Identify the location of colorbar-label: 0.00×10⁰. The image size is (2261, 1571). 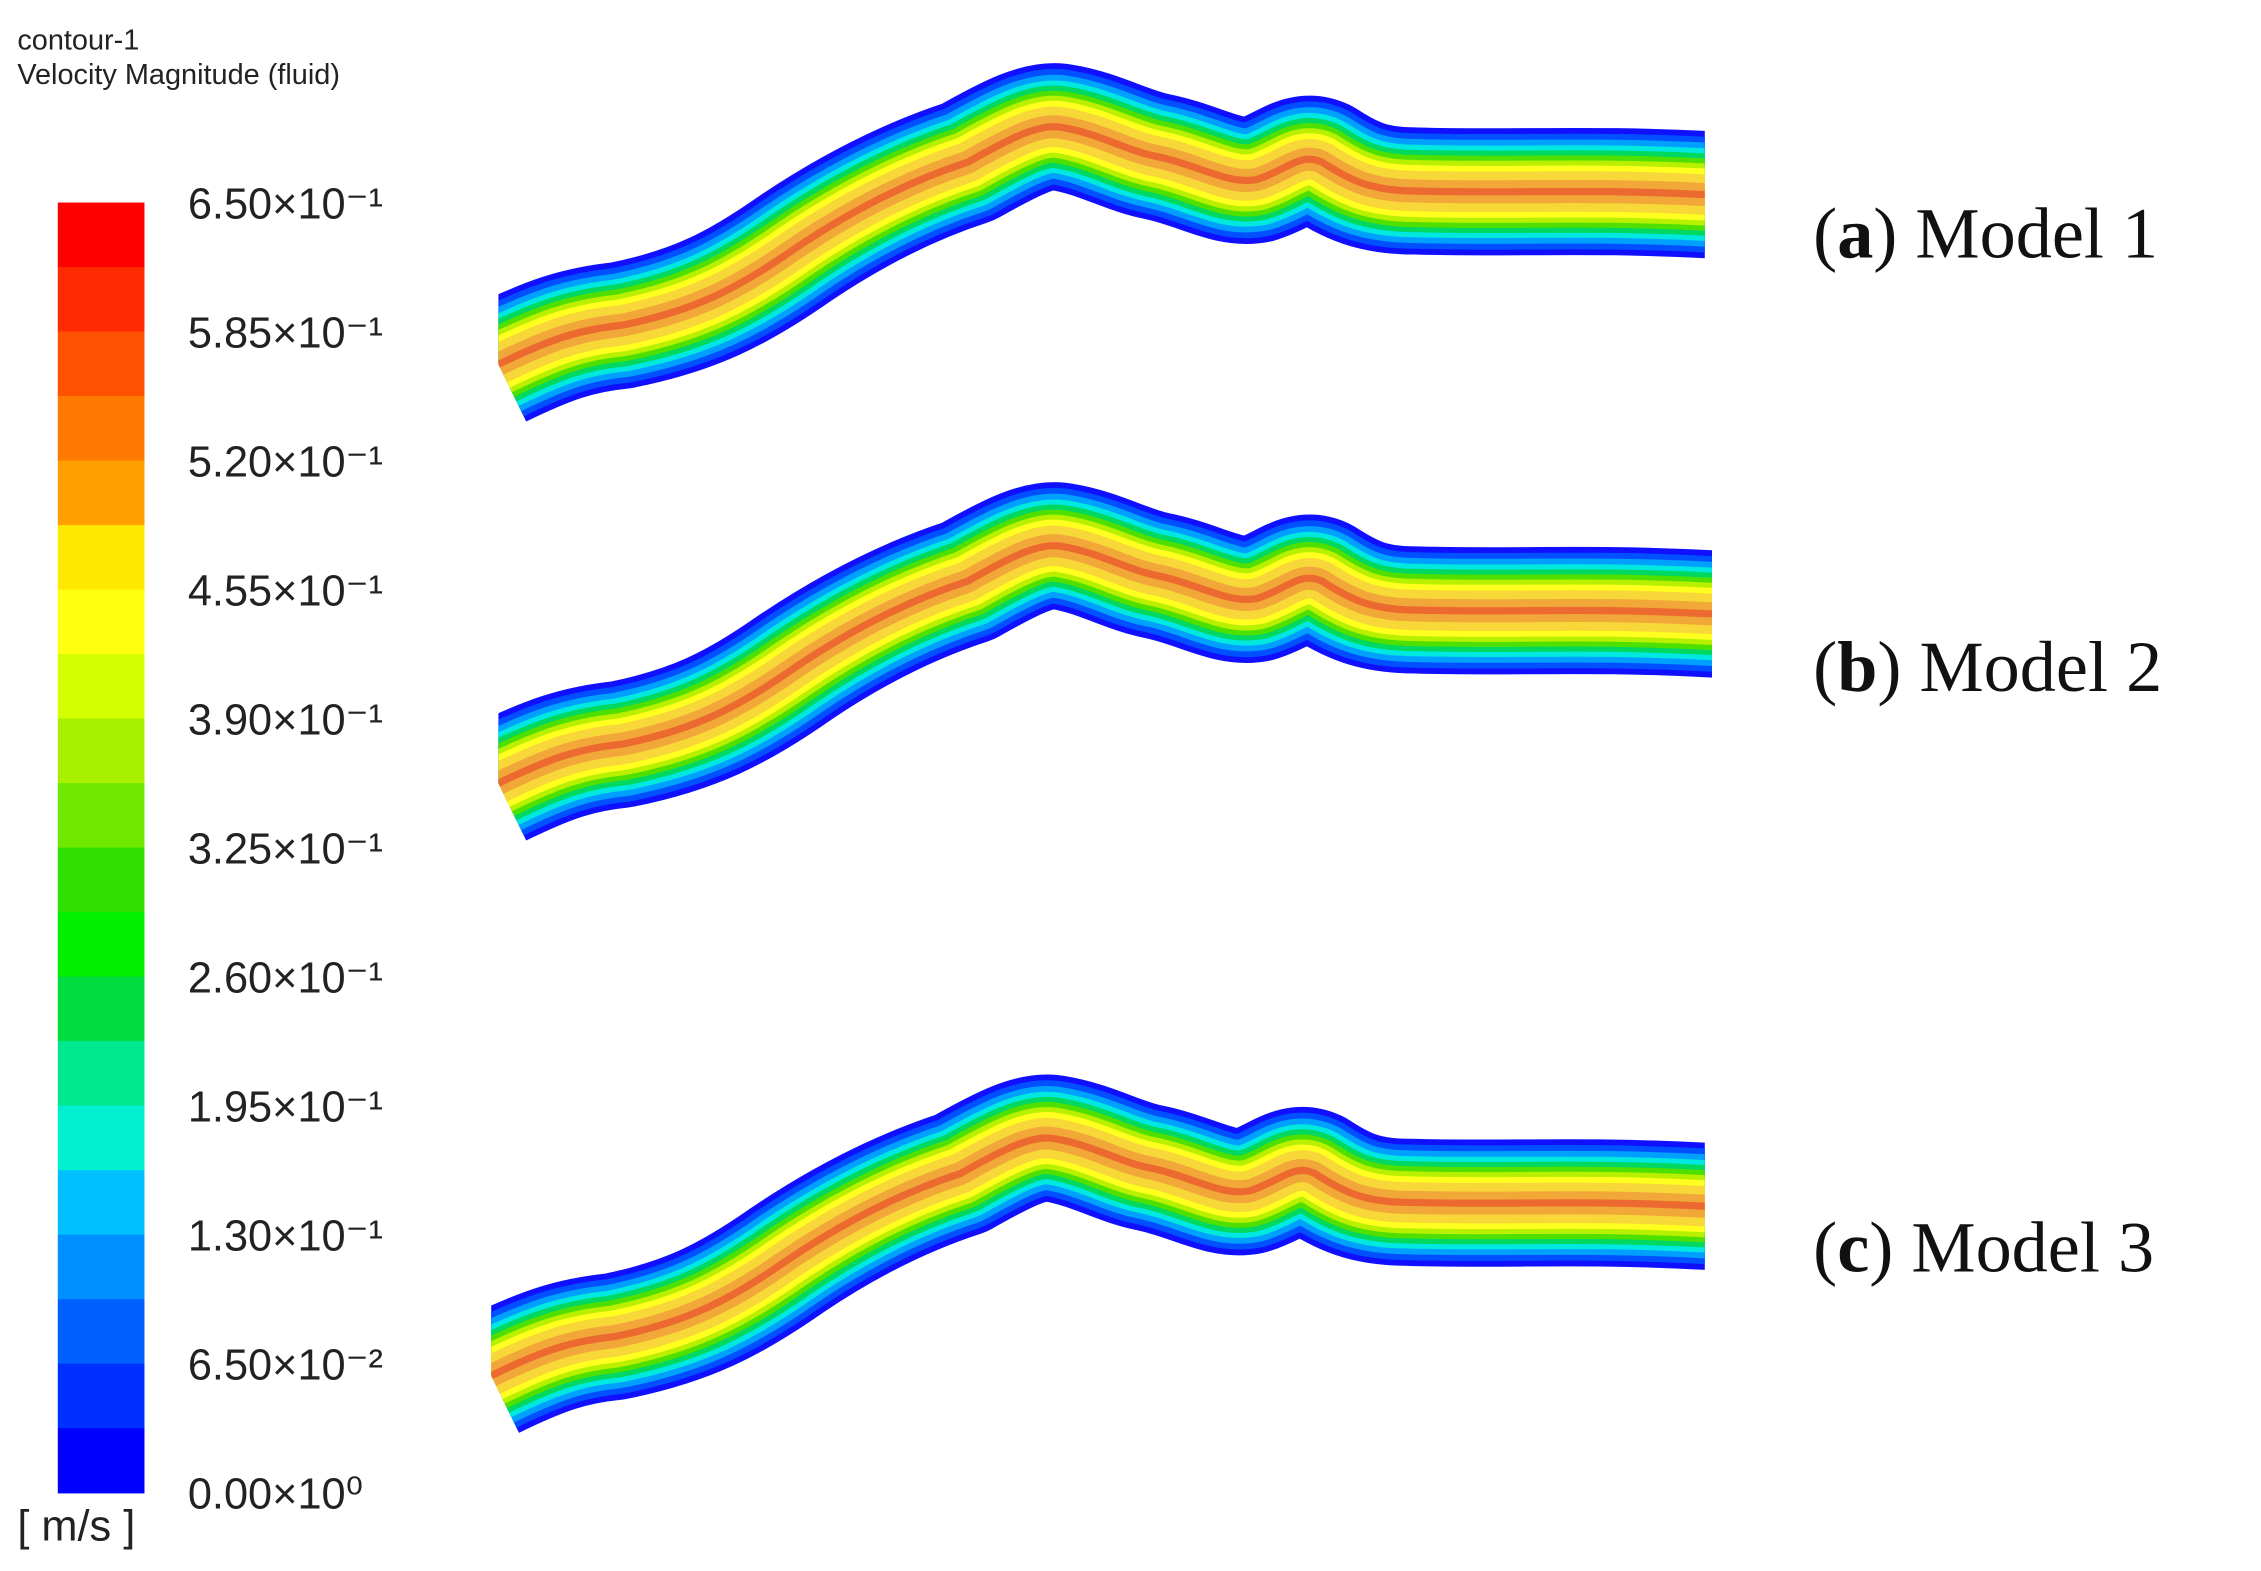
(275, 1495).